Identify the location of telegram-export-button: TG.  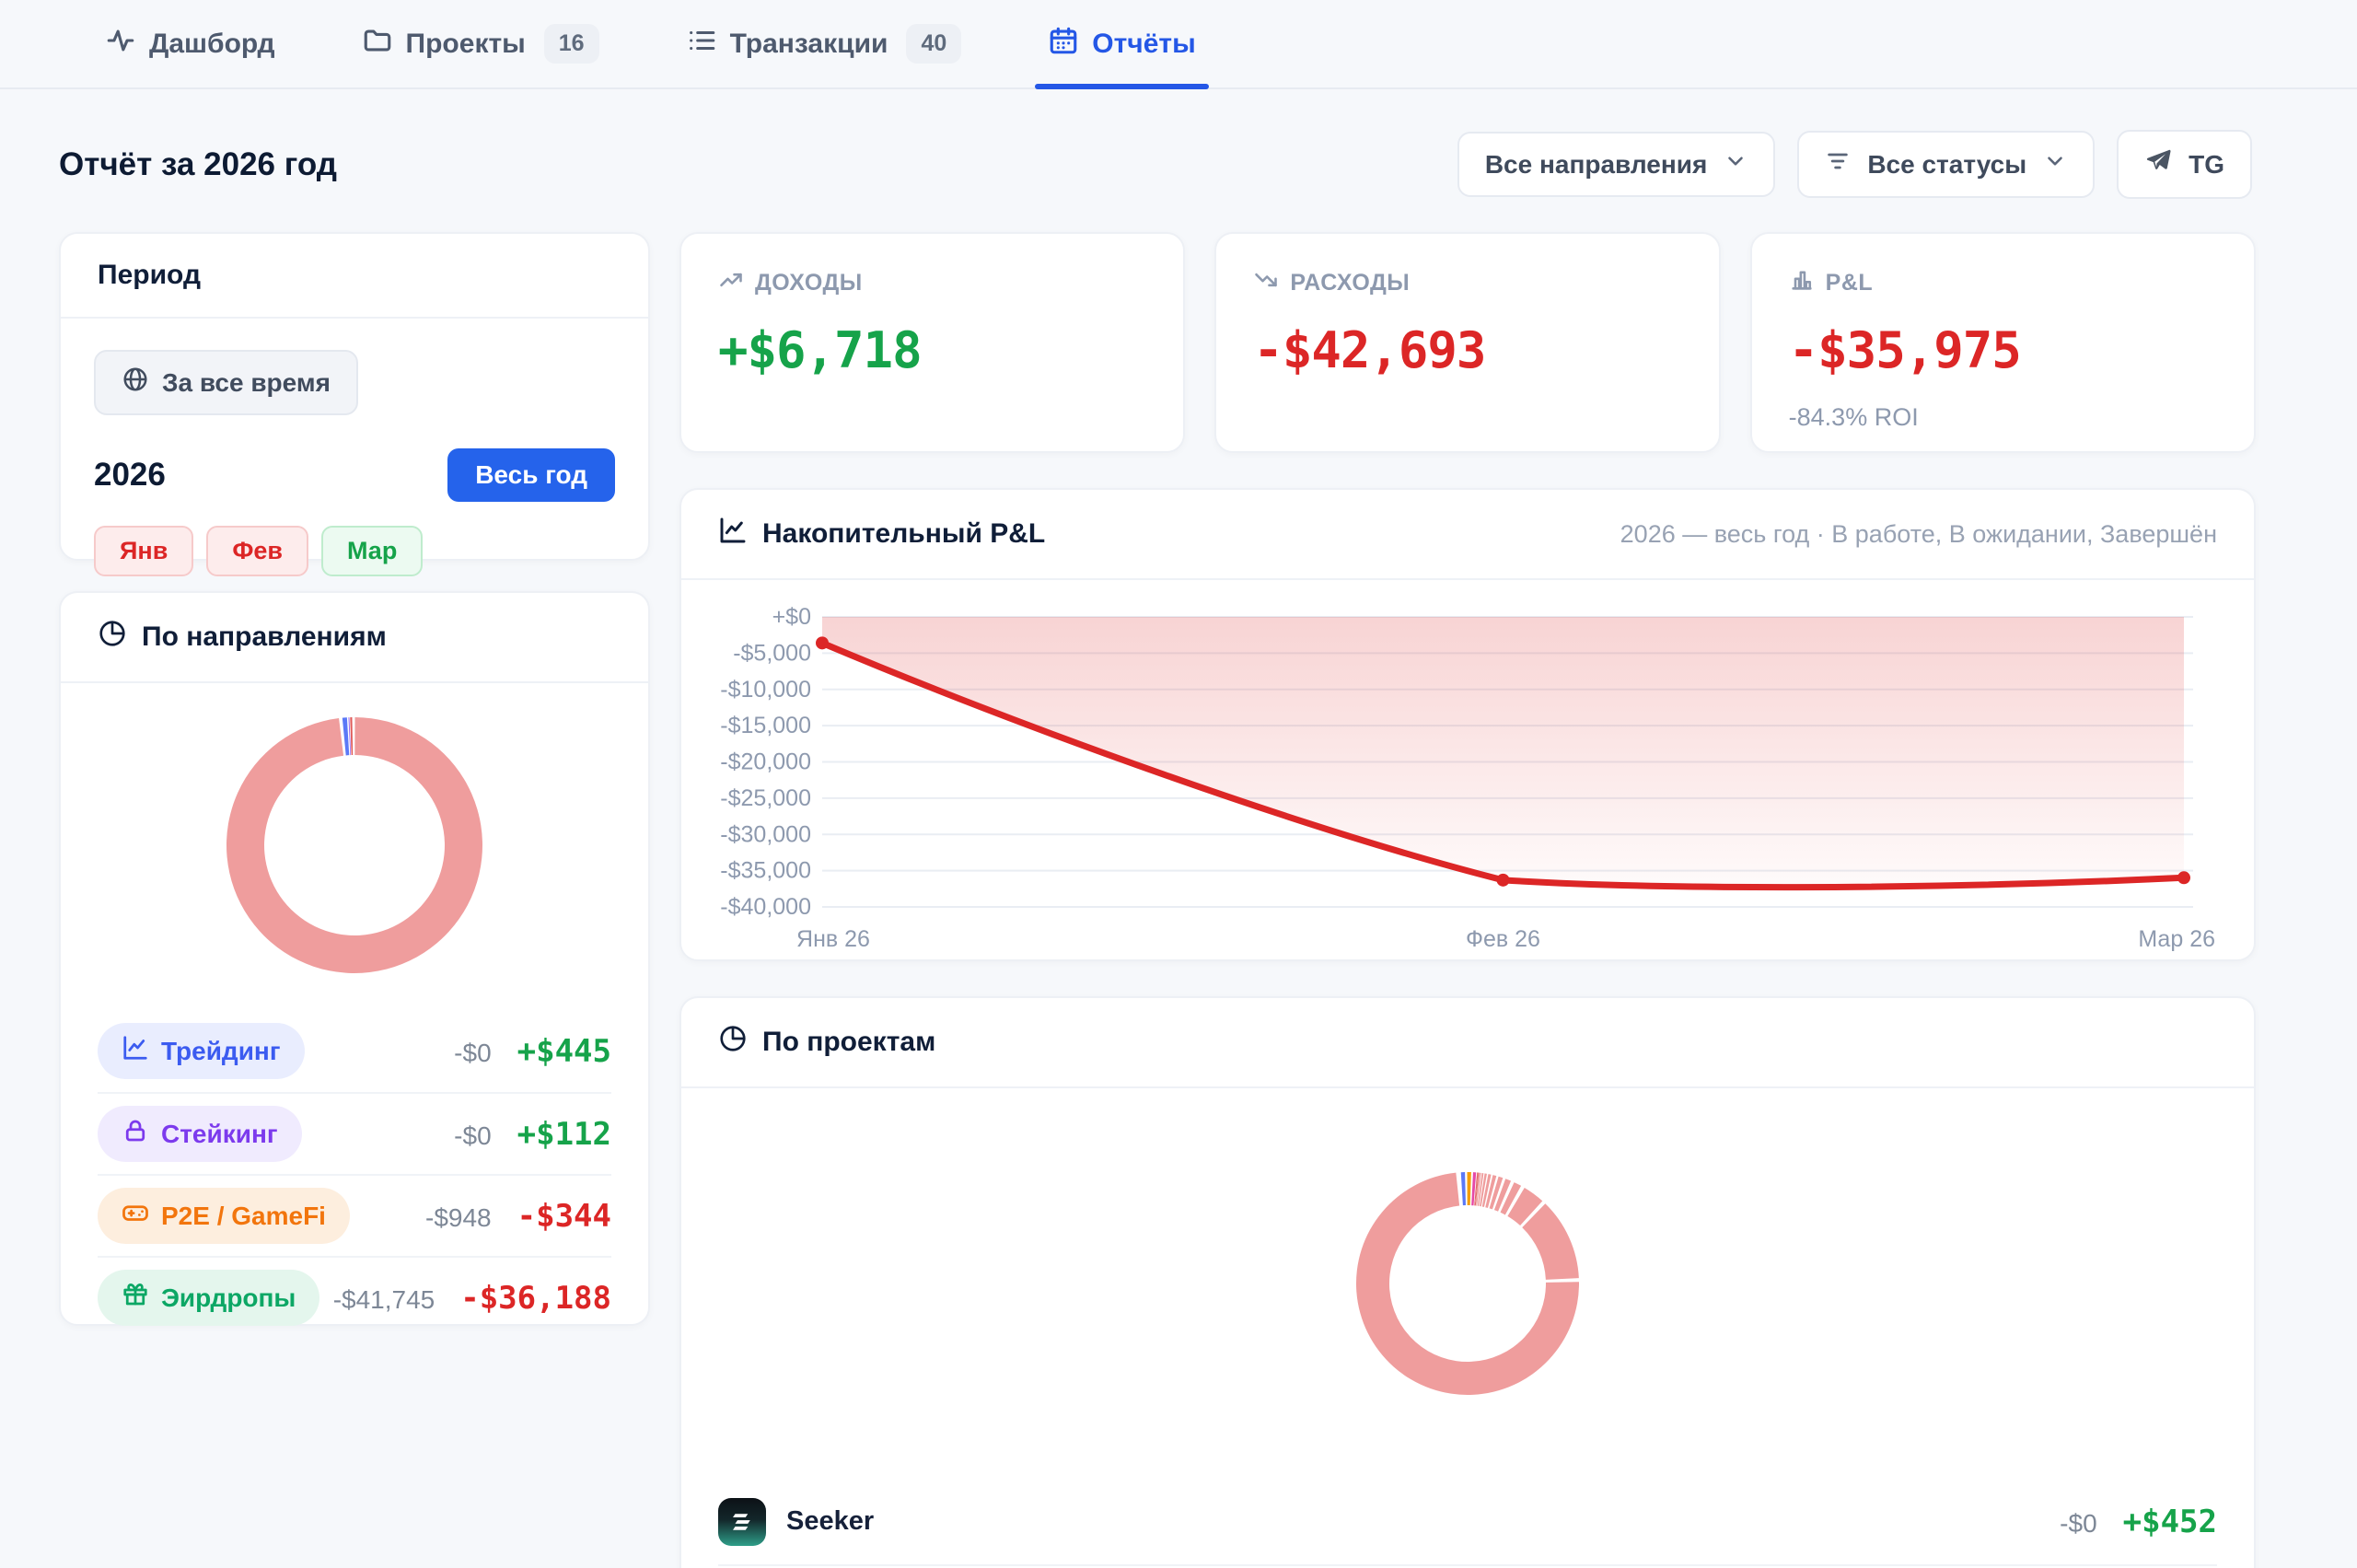
(2184, 164).